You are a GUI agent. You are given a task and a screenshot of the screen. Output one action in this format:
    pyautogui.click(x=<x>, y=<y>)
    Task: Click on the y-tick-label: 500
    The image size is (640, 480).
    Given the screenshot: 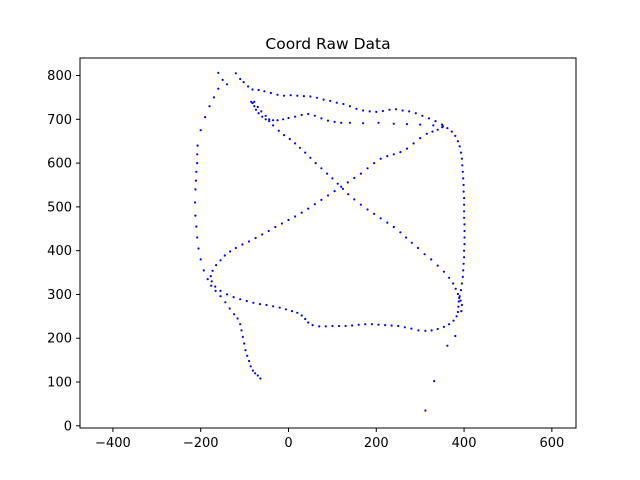 What is the action you would take?
    pyautogui.click(x=59, y=207)
    